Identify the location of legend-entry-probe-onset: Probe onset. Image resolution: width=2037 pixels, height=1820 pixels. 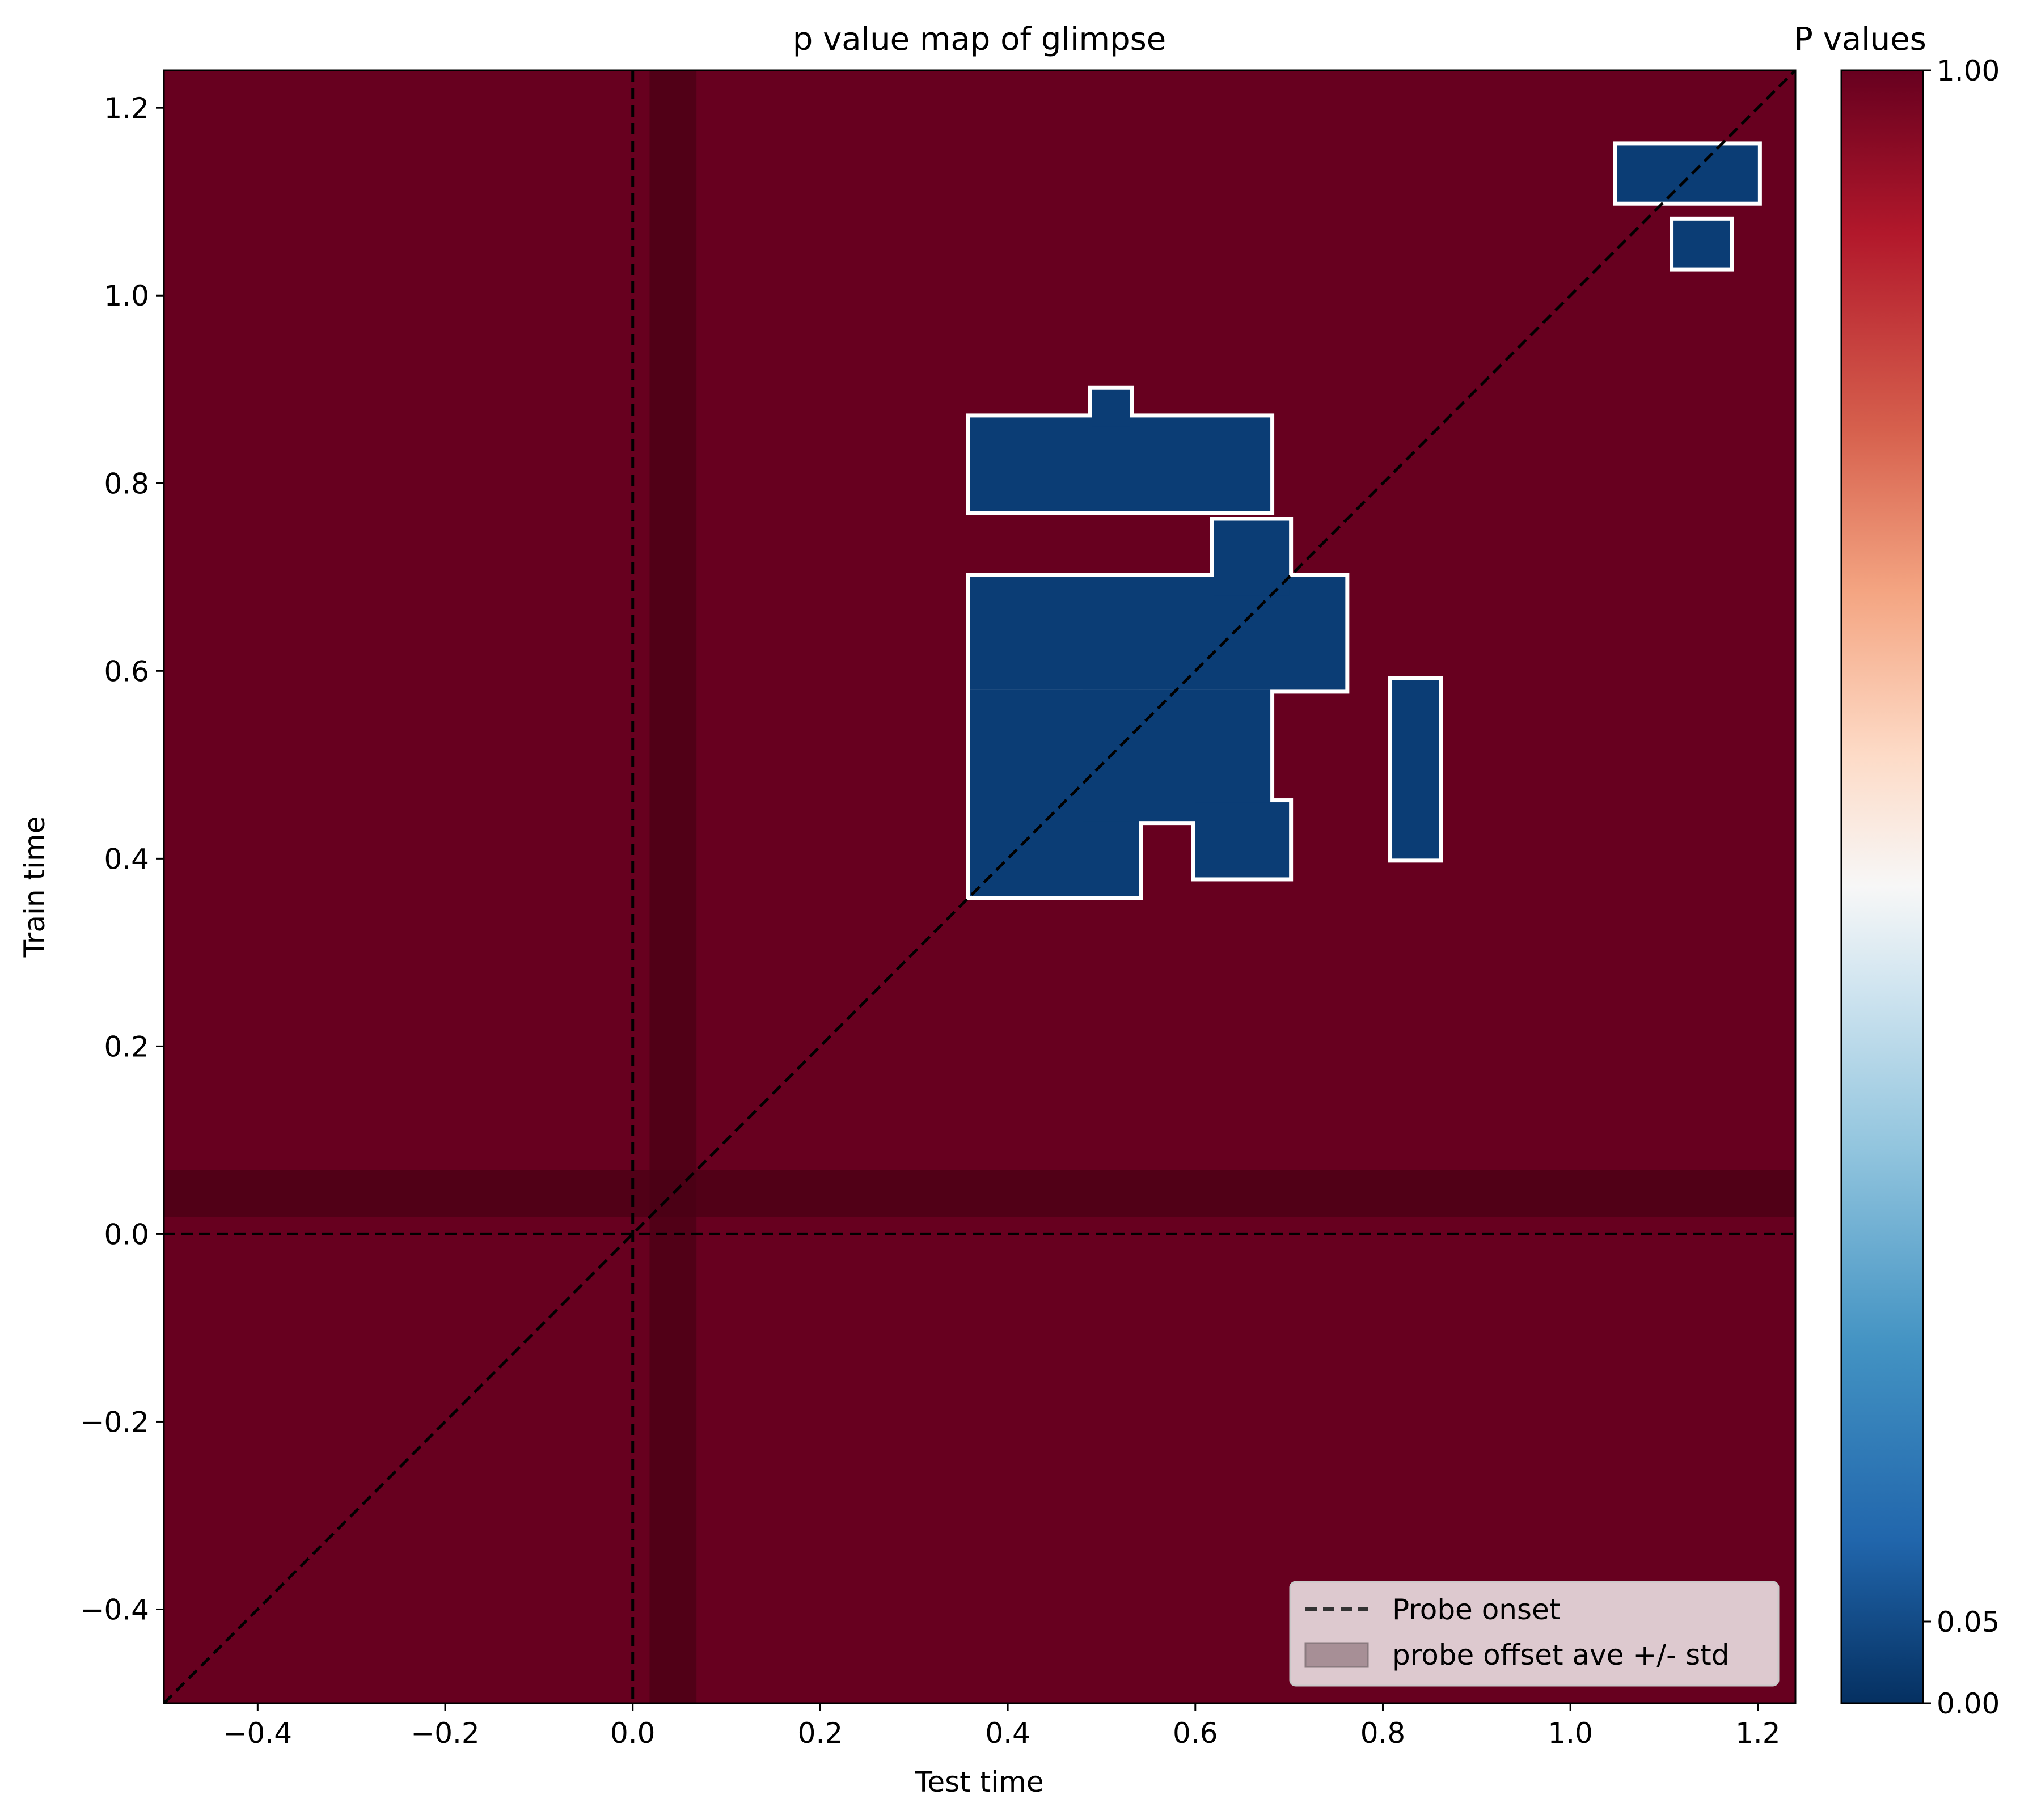
(1476, 1609).